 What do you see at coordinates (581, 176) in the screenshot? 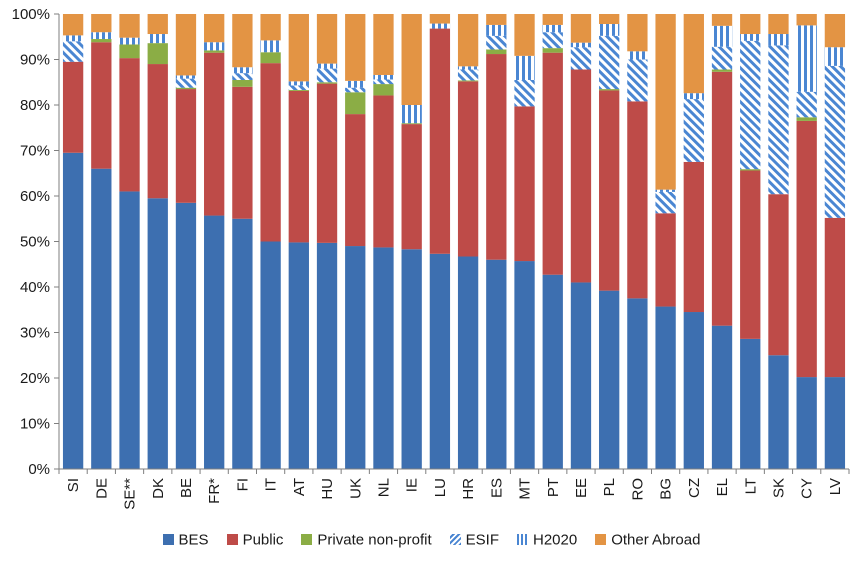
I see `bar-ee-public` at bounding box center [581, 176].